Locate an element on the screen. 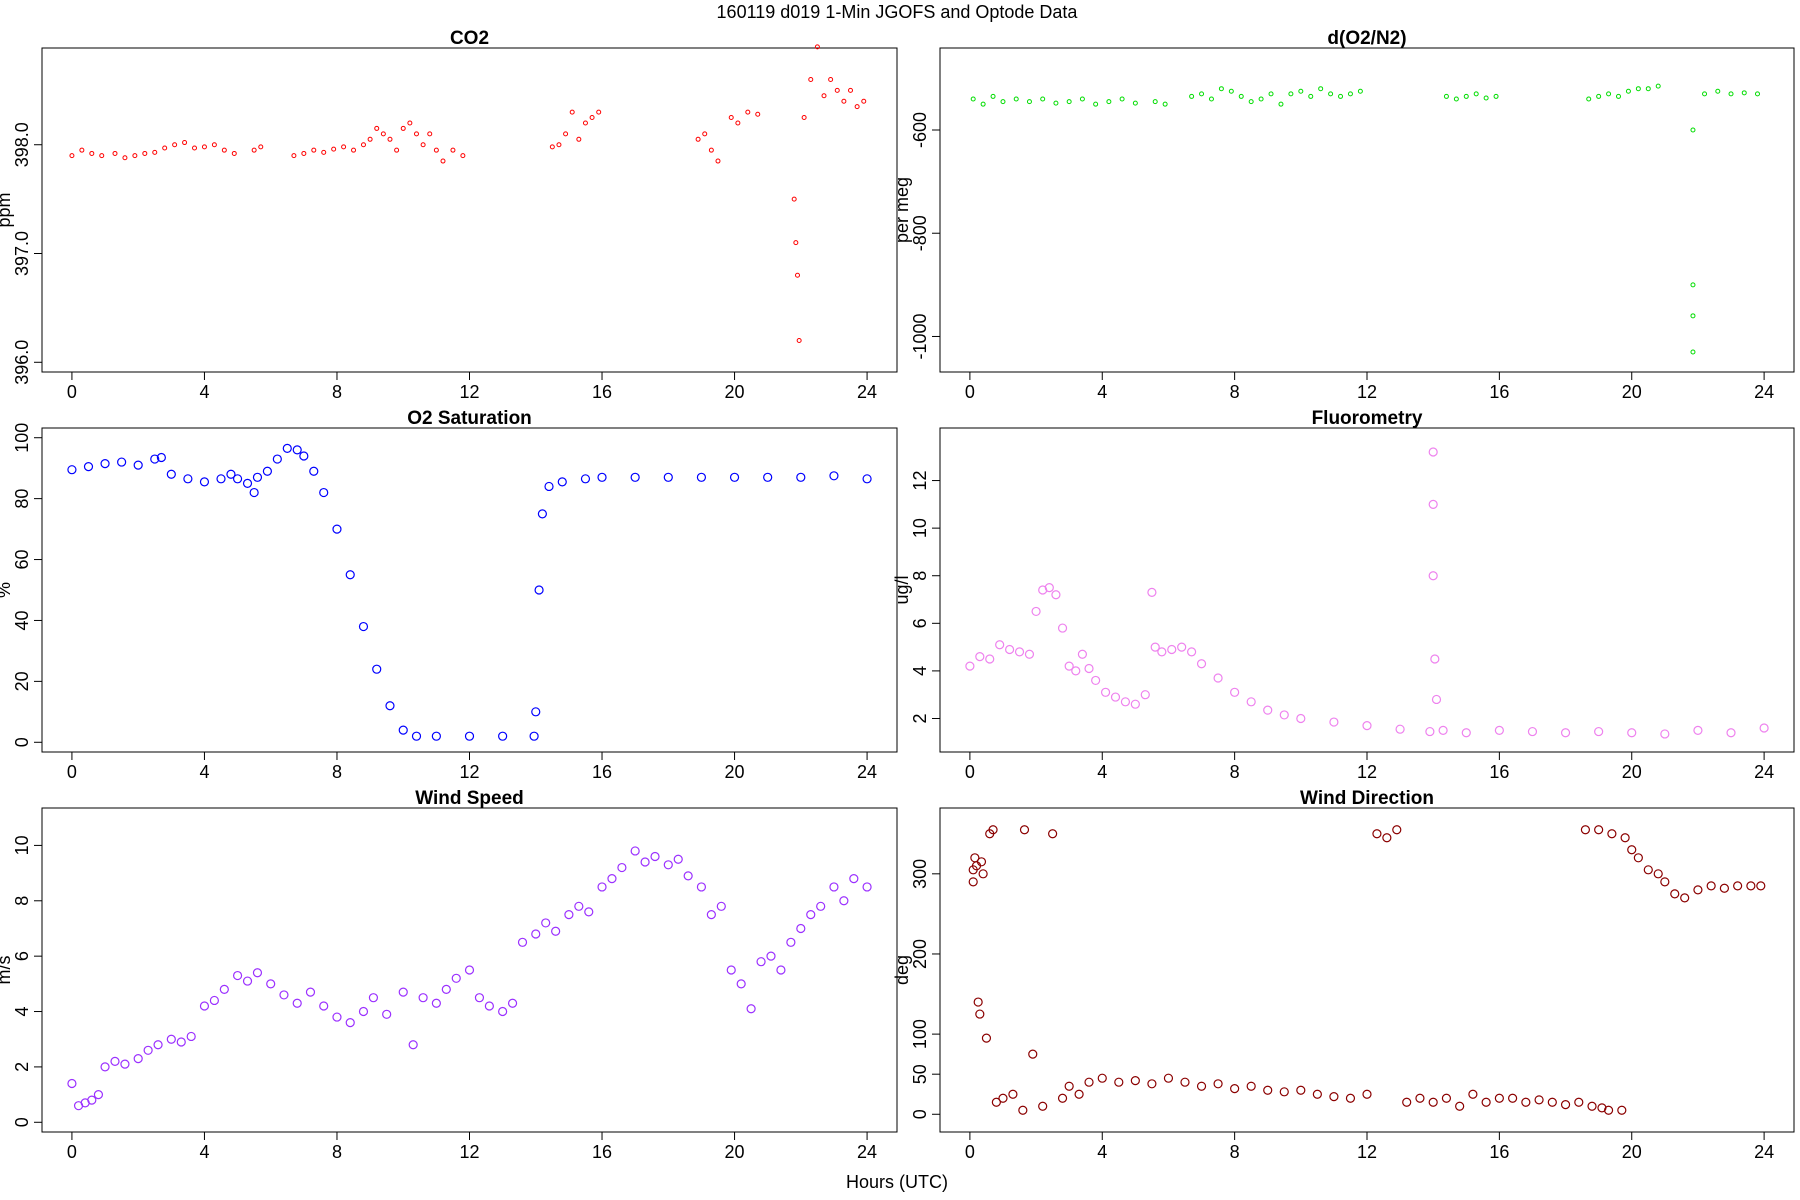 The width and height of the screenshot is (1800, 1200). figure-xlabel: Hours (UTC) is located at coordinates (897, 1182).